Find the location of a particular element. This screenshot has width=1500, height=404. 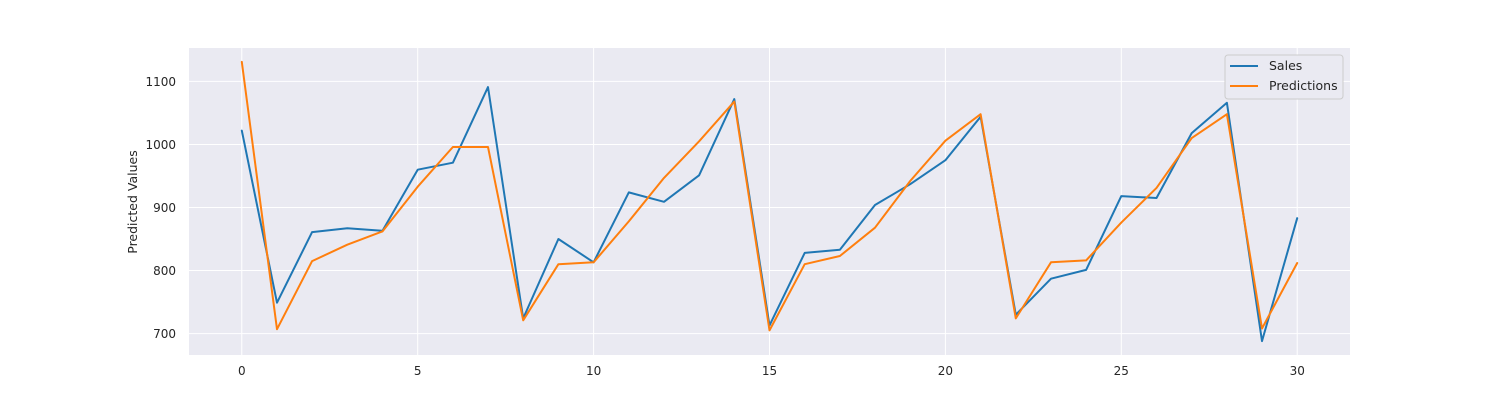

y-tick-label: 1100 is located at coordinates (160, 82).